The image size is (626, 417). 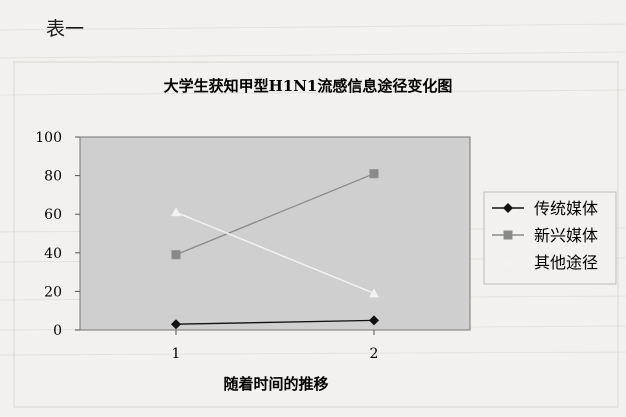 What do you see at coordinates (566, 262) in the screenshot?
I see `legend-label: 其他途径` at bounding box center [566, 262].